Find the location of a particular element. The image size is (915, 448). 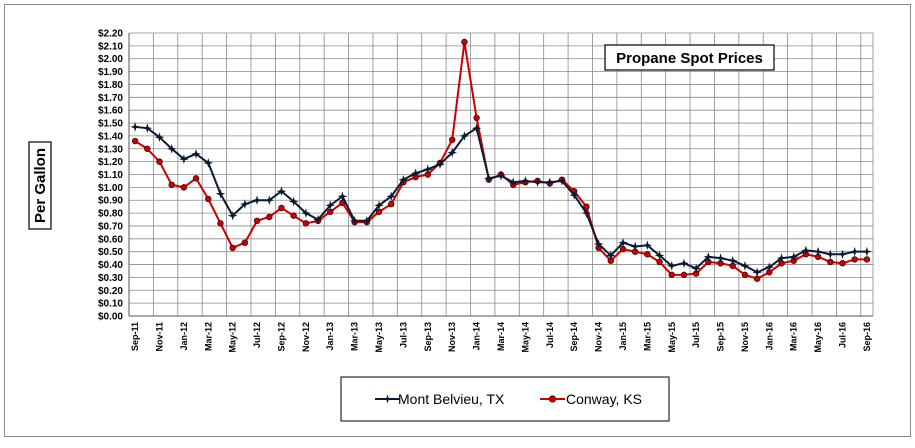

x-tick-label: Mar-13 is located at coordinates (355, 336).